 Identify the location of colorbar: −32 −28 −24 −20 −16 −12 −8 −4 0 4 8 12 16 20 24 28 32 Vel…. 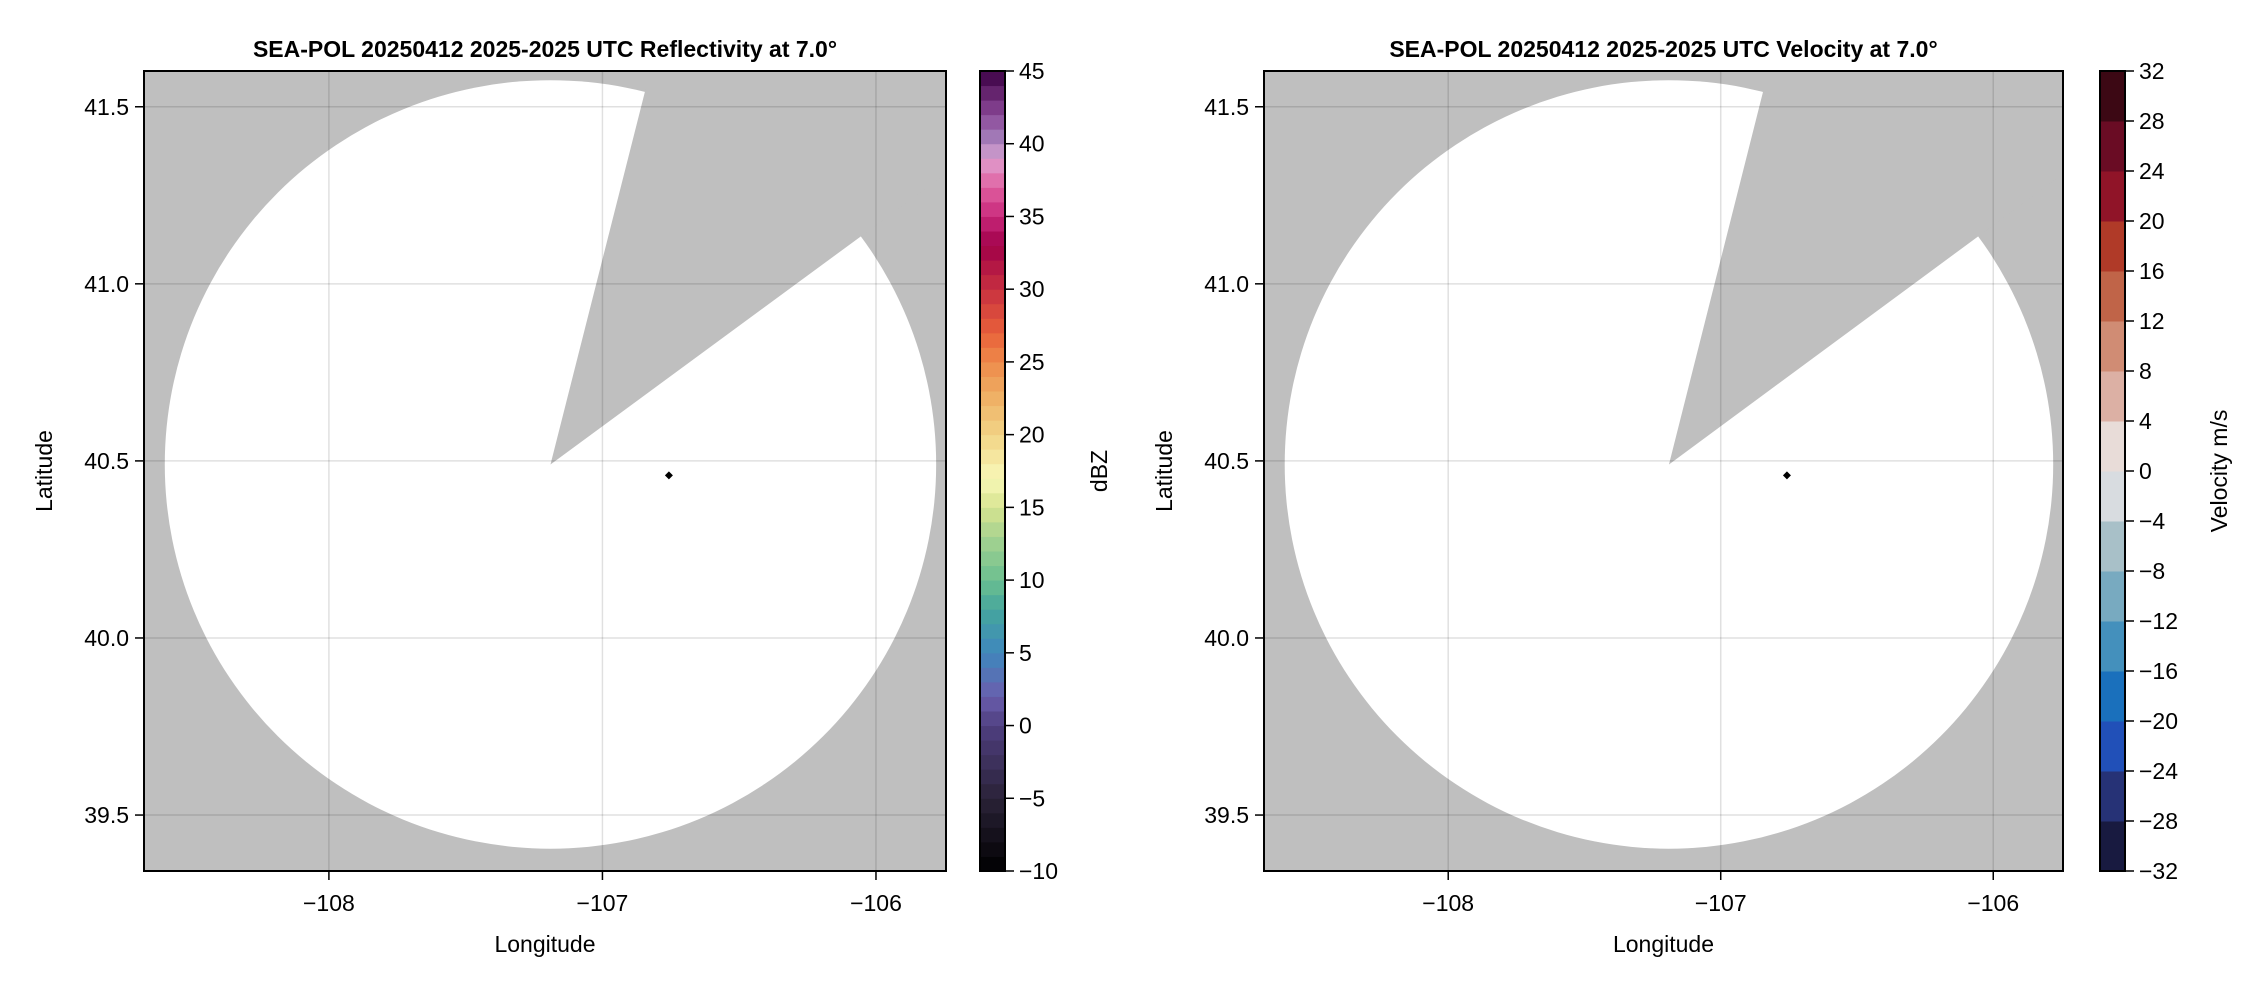
(2165, 471).